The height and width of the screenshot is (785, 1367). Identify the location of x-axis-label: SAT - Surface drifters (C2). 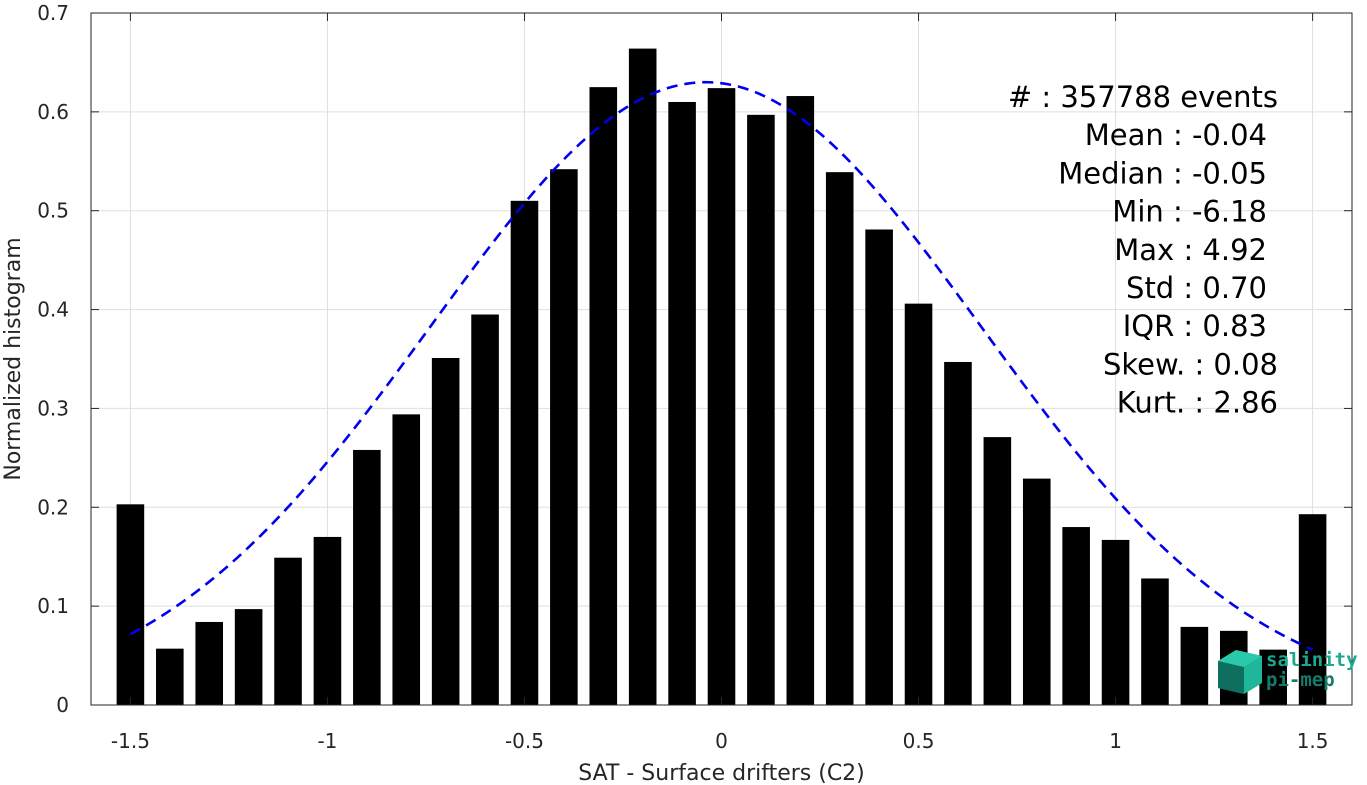
(721, 773).